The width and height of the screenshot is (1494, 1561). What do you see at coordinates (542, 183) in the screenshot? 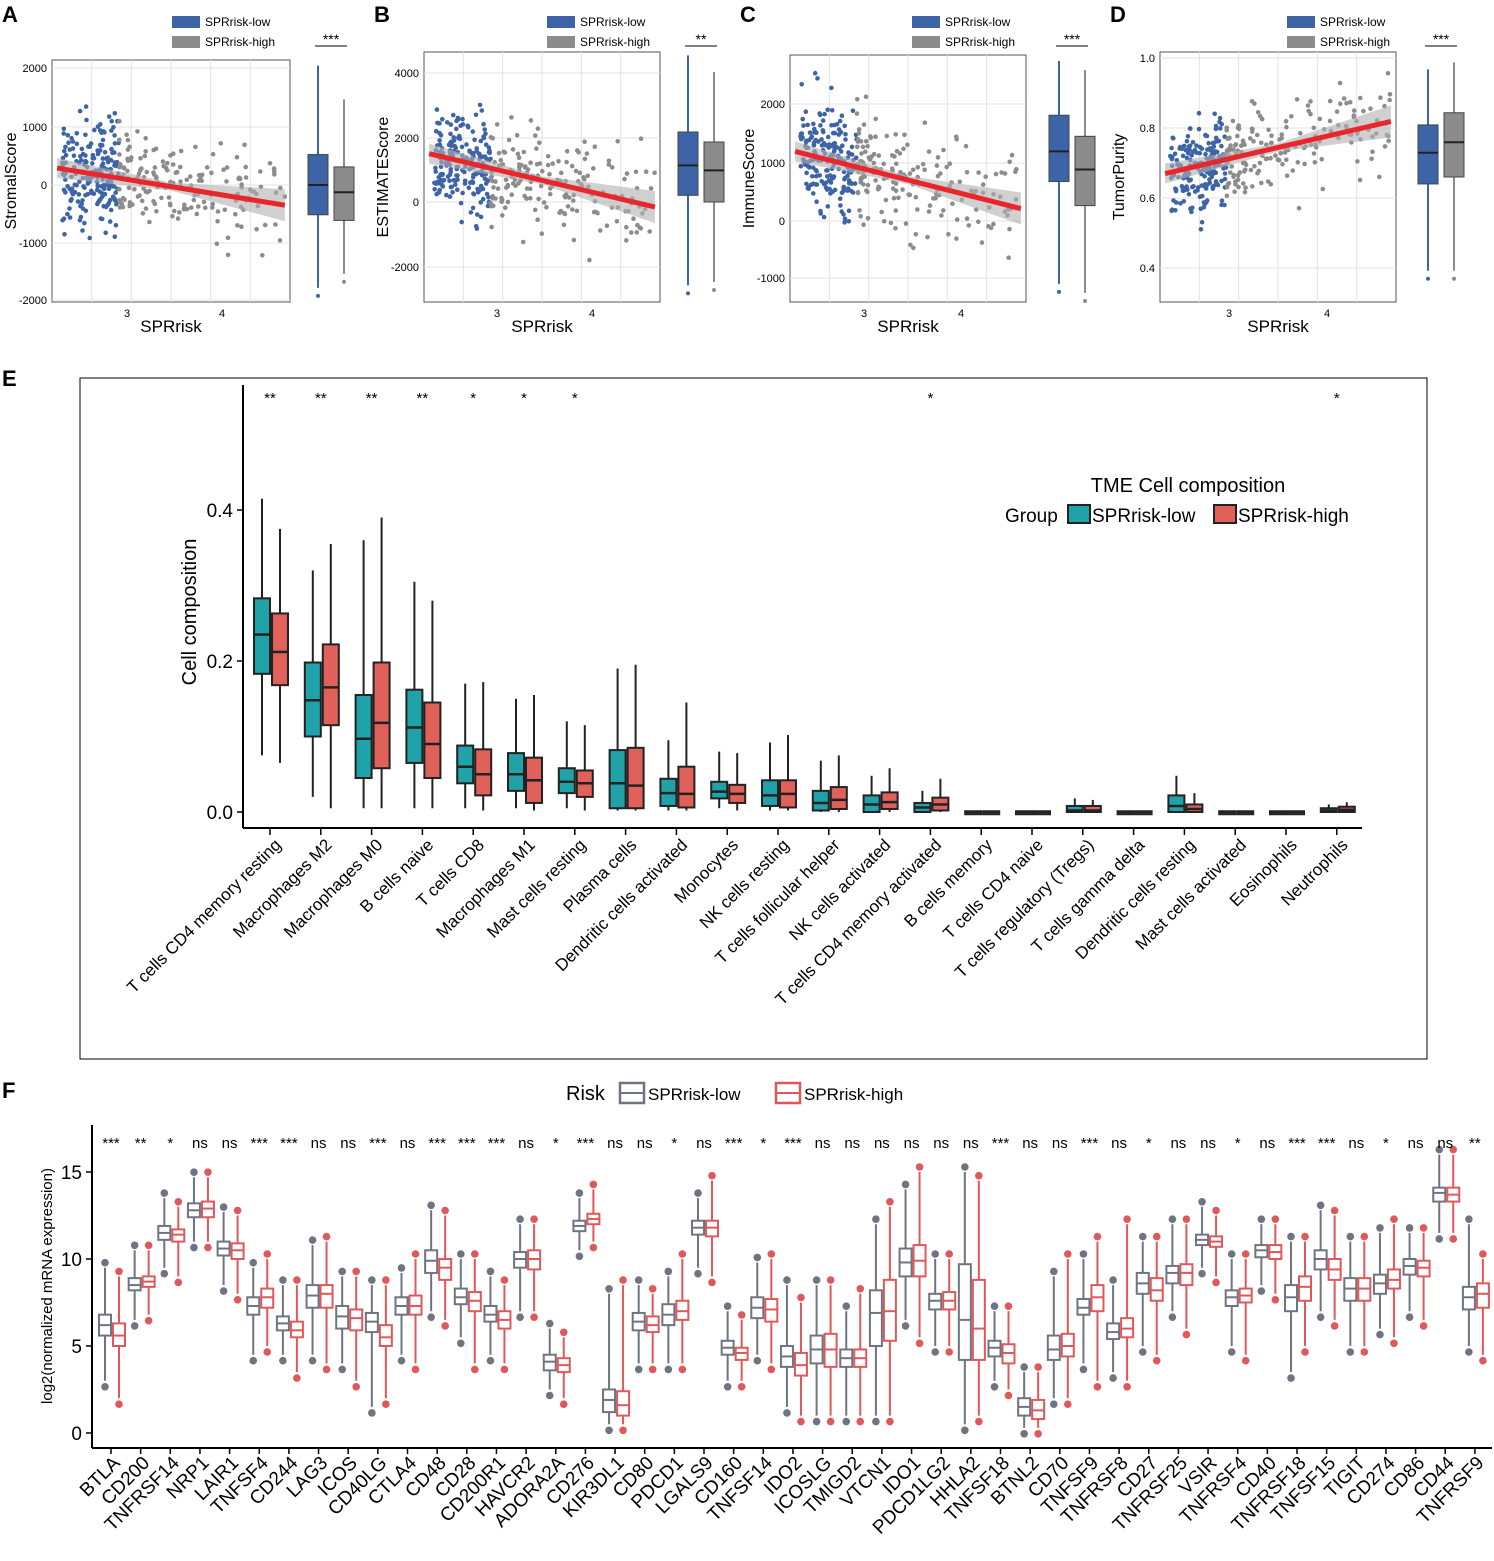
I see `confidence-band` at bounding box center [542, 183].